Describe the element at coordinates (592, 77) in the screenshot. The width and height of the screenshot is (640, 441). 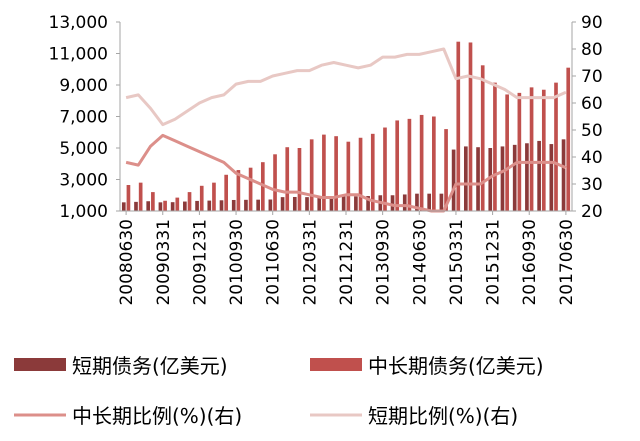
I see `right-tick-label: 70` at that location.